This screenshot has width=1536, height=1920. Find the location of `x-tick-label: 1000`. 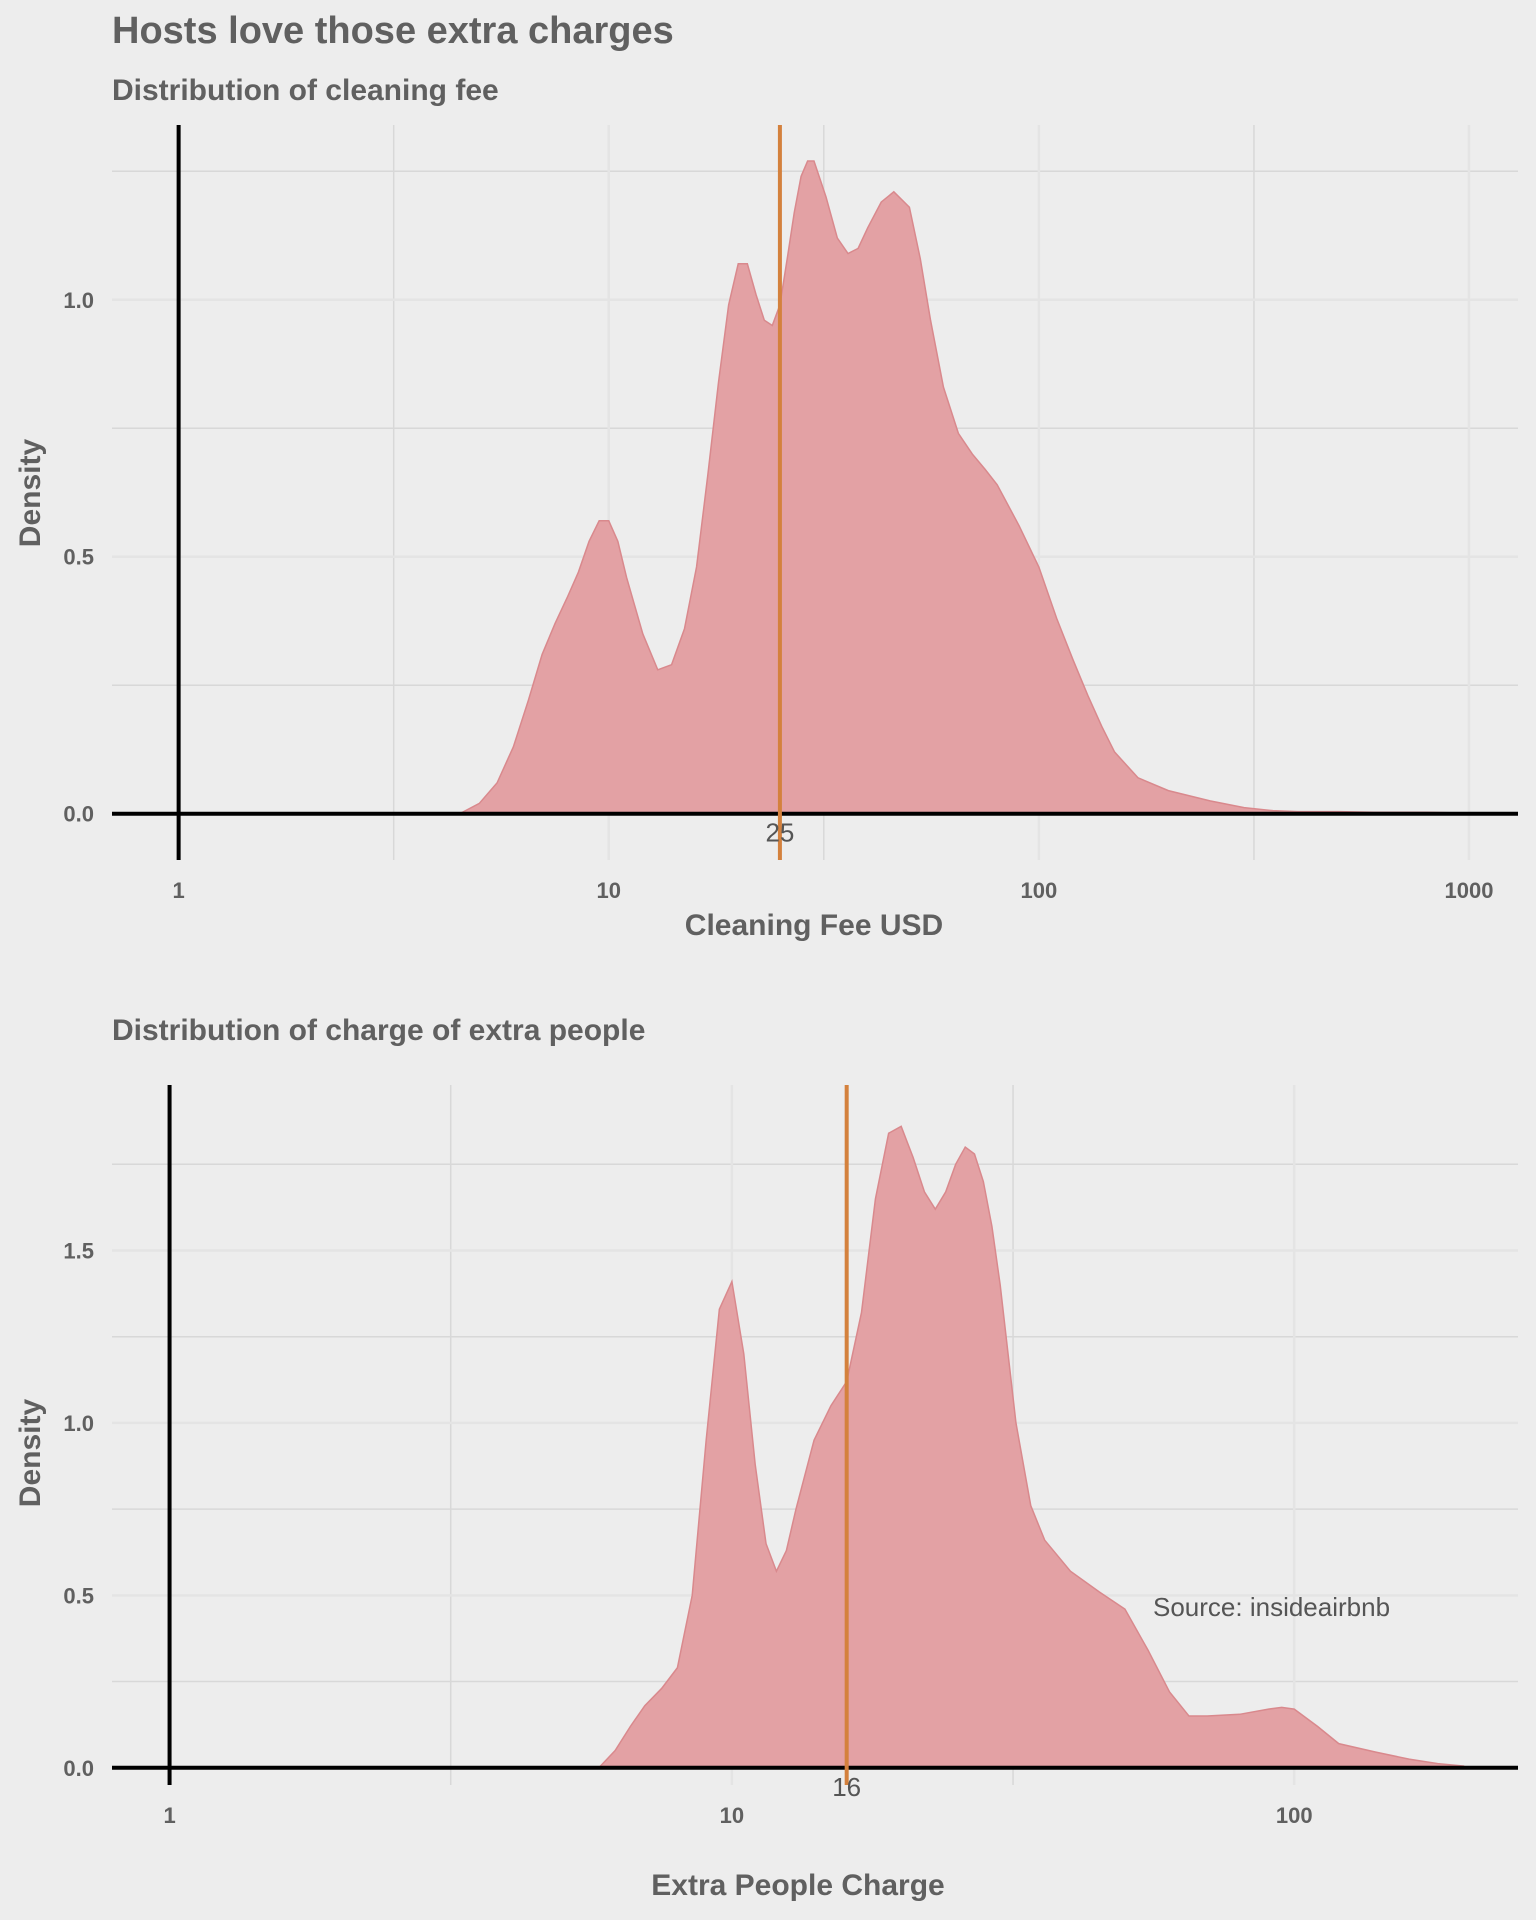

x-tick-label: 1000 is located at coordinates (1469, 890).